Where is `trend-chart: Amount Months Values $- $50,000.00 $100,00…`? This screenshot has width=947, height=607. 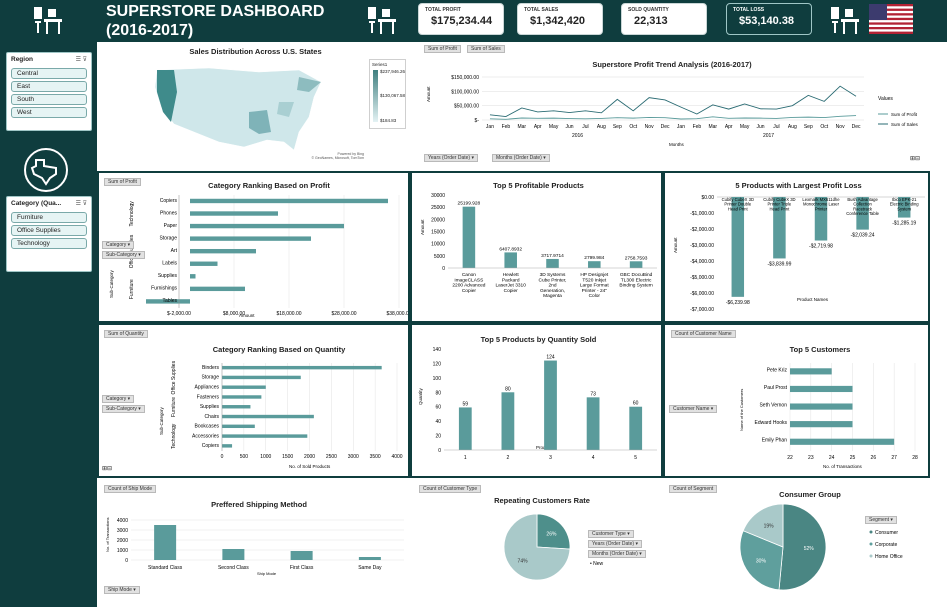 trend-chart: Amount Months Values $- $50,000.00 $100,00… is located at coordinates (672, 111).